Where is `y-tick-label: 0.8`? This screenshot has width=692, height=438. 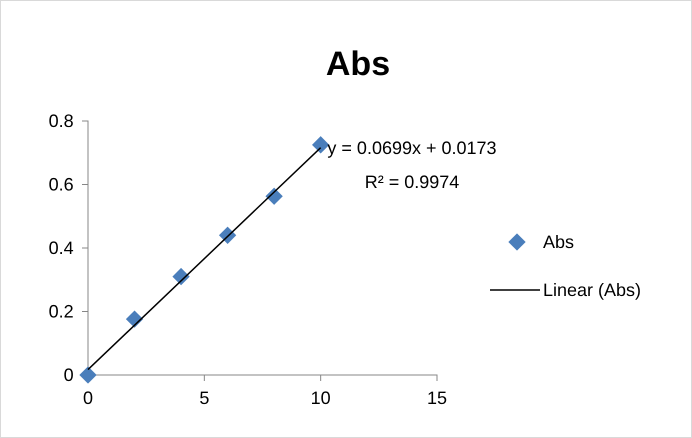 y-tick-label: 0.8 is located at coordinates (61, 120).